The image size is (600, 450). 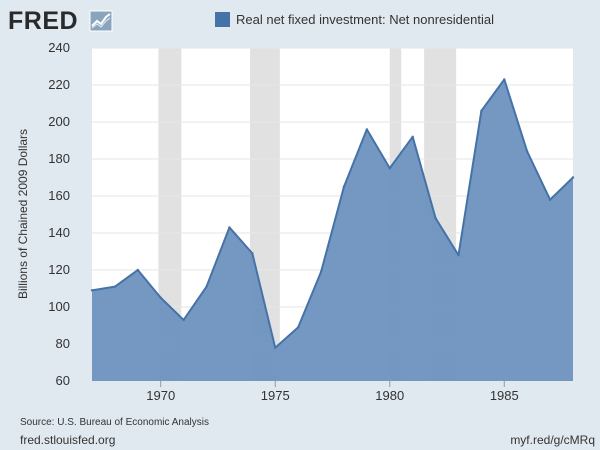 What do you see at coordinates (59, 214) in the screenshot?
I see `y-axis-tick-labels: 60 80 100 120 140 160 180 200 220 240` at bounding box center [59, 214].